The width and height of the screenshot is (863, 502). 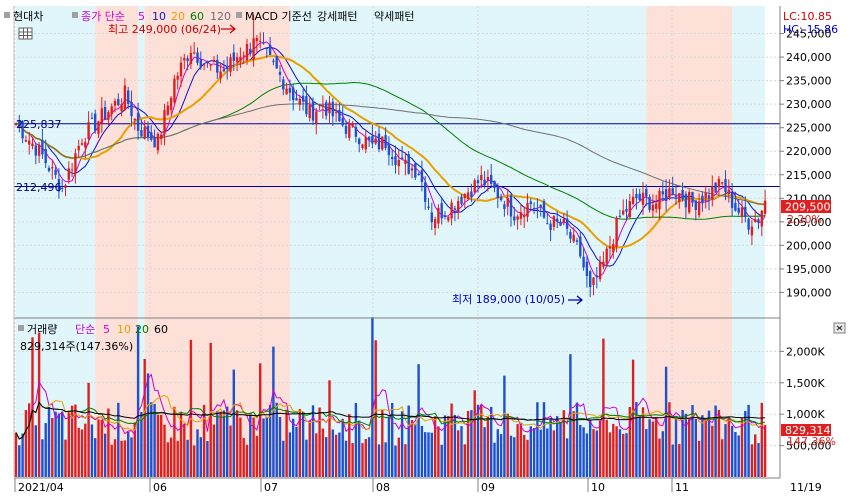 What do you see at coordinates (25, 33) in the screenshot?
I see `grid-icon` at bounding box center [25, 33].